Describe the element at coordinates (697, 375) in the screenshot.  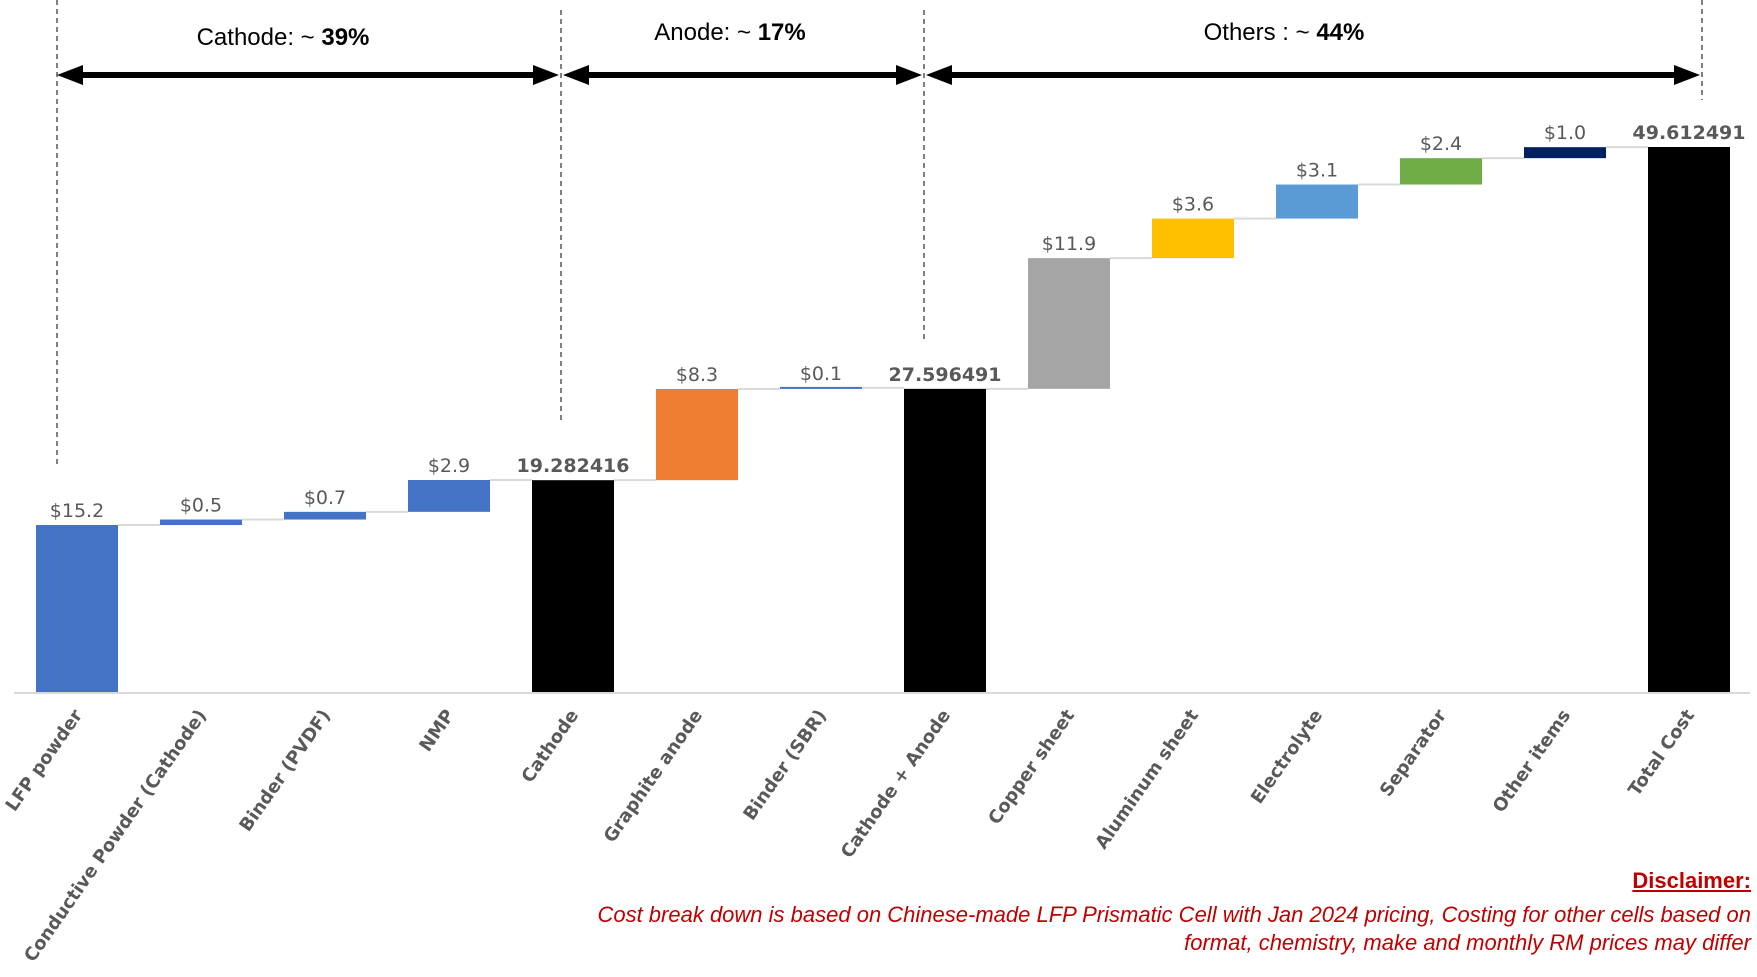
I see `value-label: $8.3` at that location.